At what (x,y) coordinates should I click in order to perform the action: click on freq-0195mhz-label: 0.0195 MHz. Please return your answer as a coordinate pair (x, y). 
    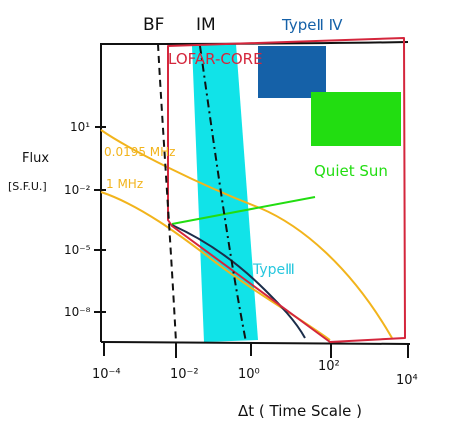
    Looking at the image, I should click on (139, 152).